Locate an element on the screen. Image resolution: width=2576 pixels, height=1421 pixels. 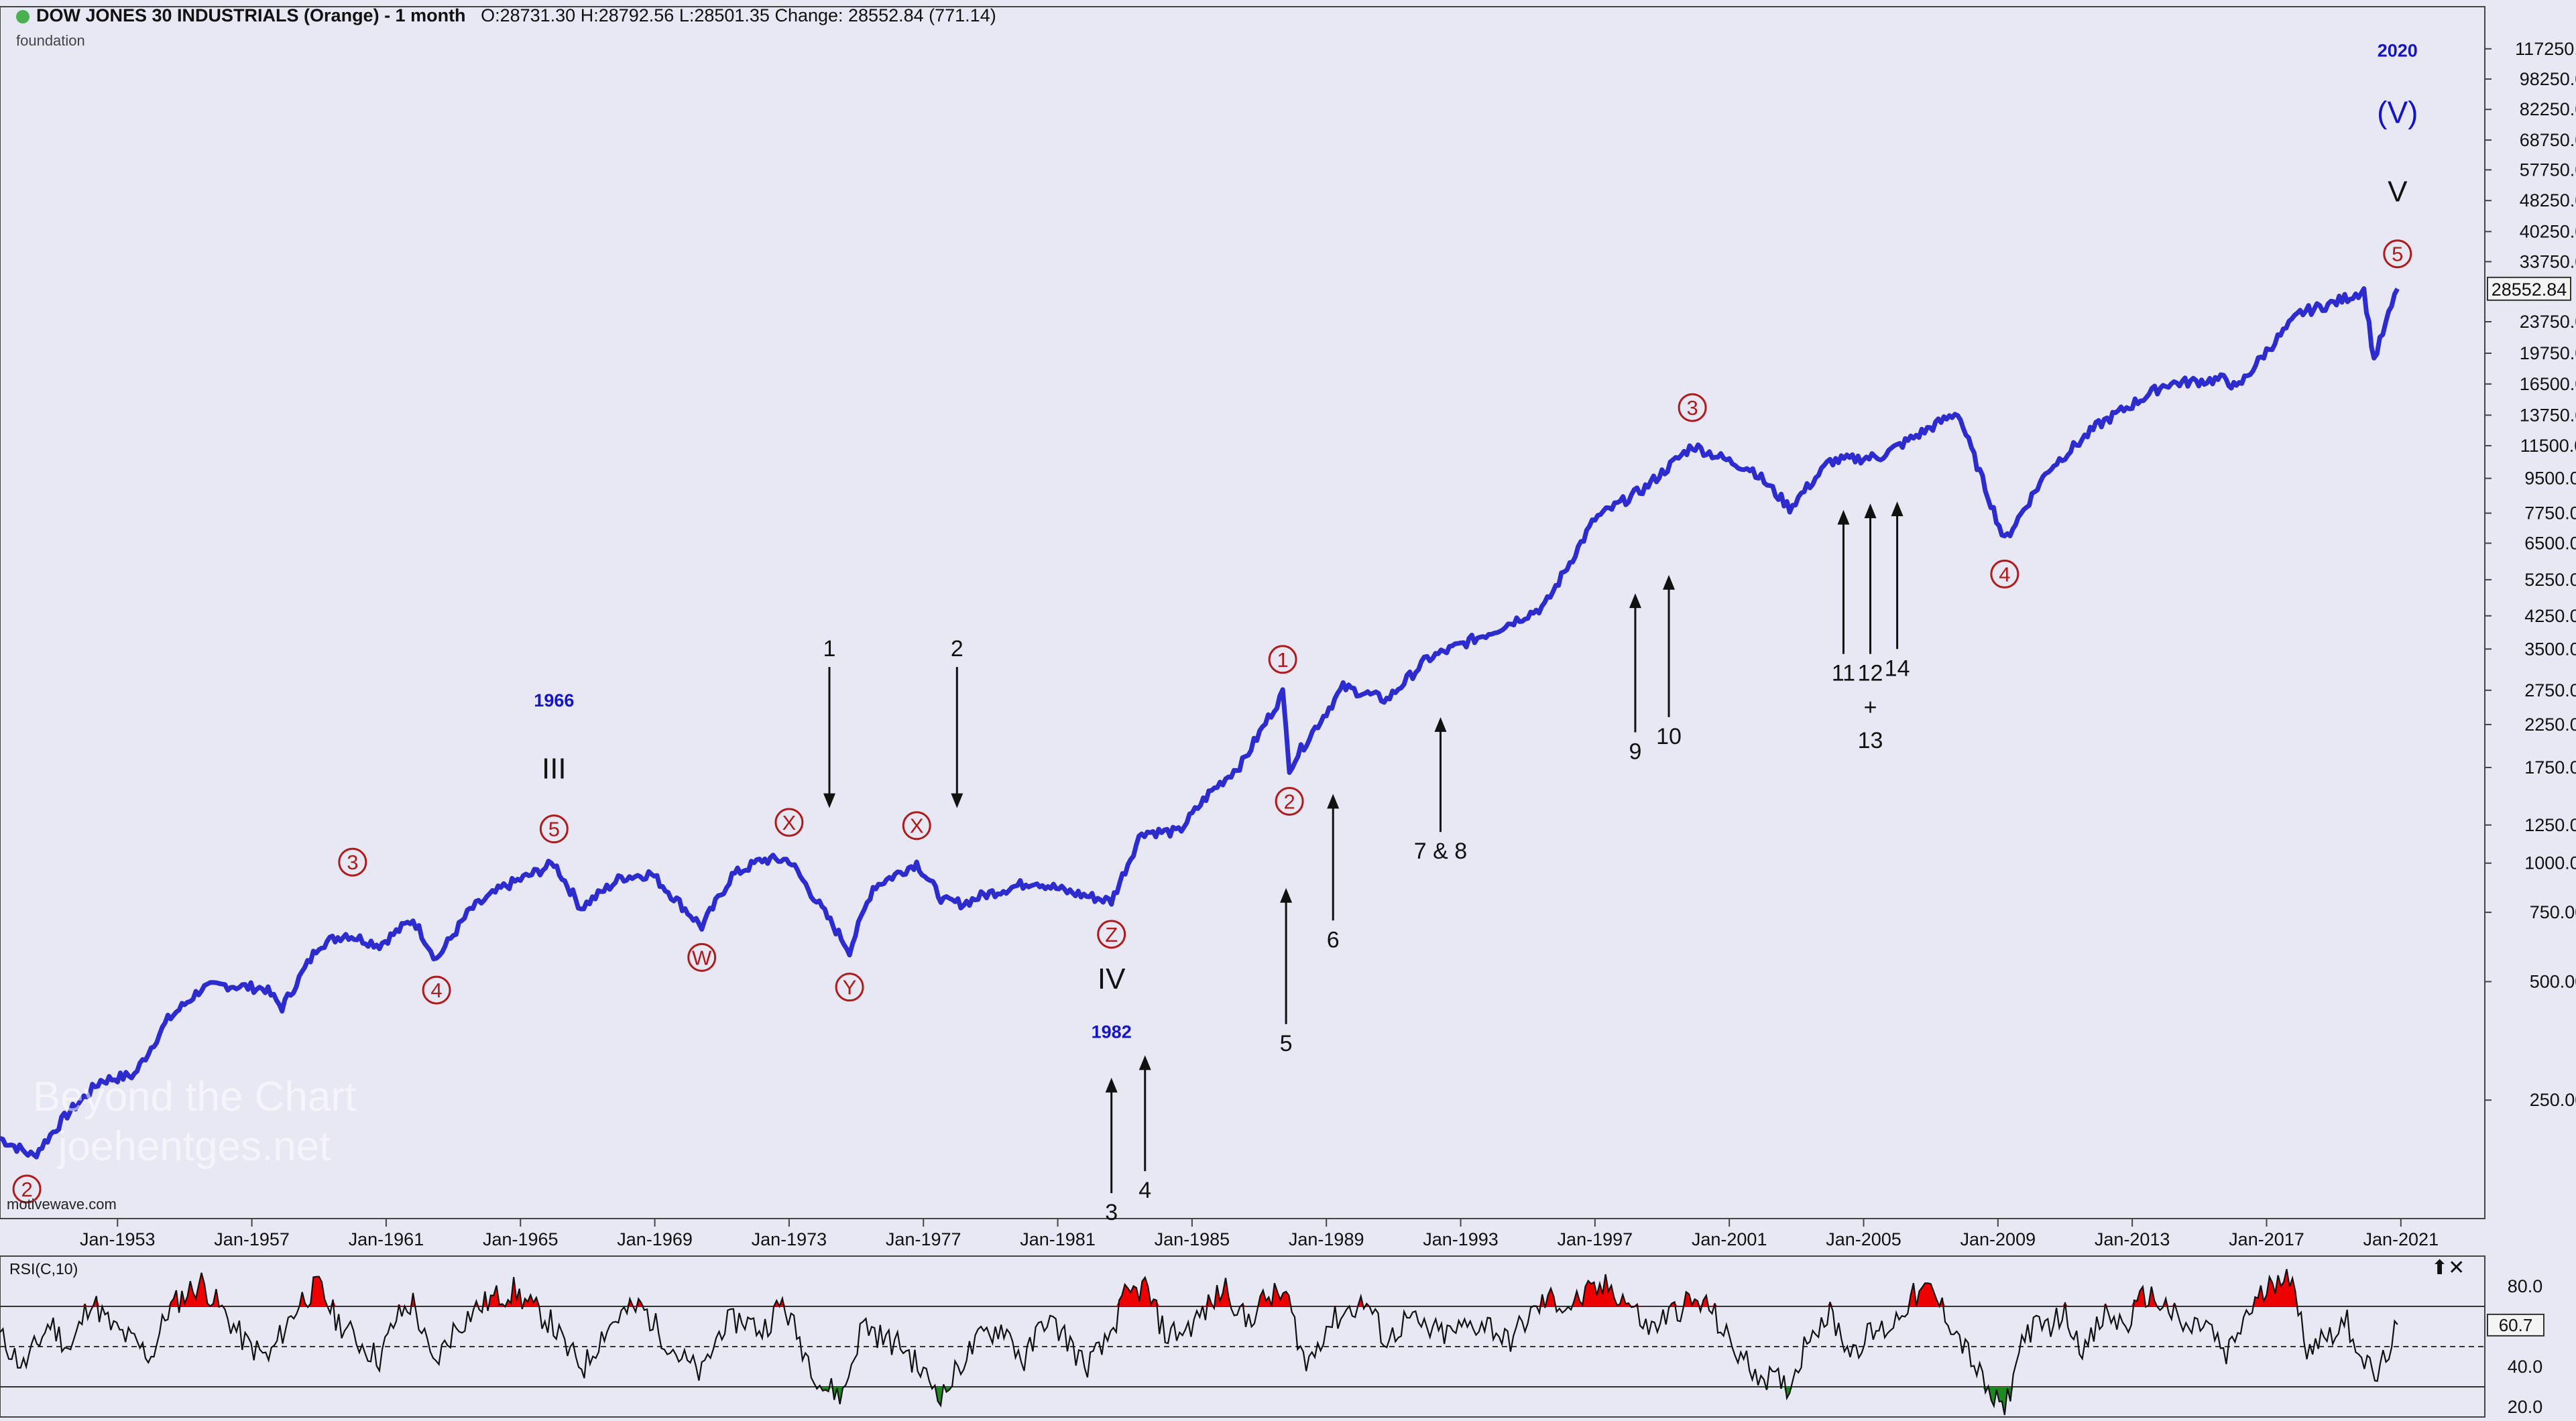
rsi-tick-label: 80.0 is located at coordinates (2525, 1286).